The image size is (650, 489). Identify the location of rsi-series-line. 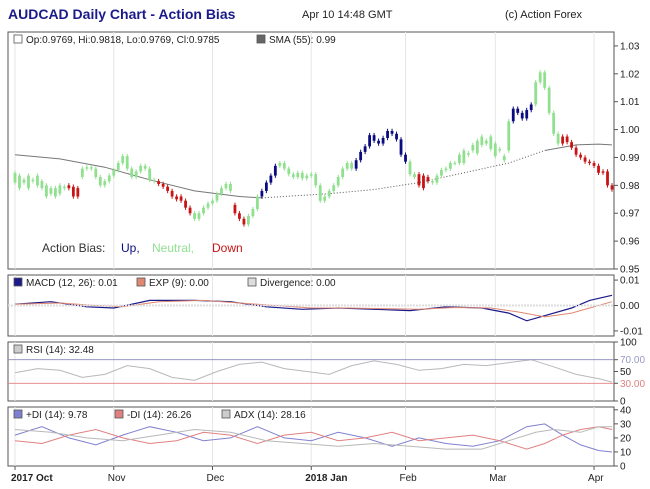
(313, 371).